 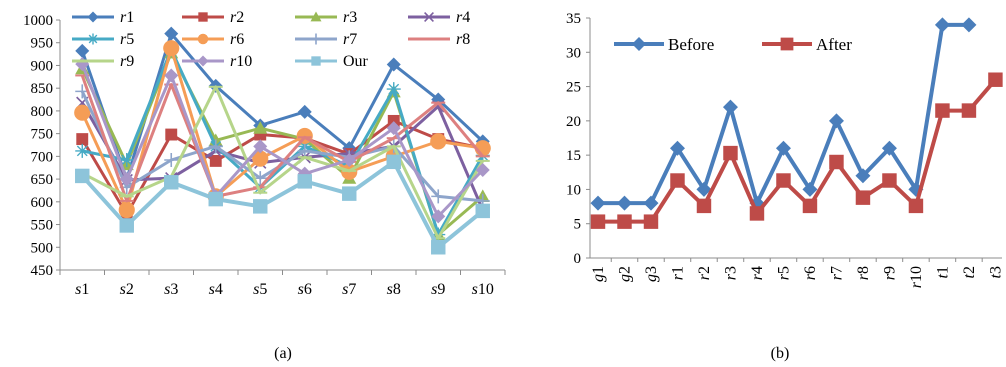 What do you see at coordinates (271, 39) in the screenshot?
I see `legend-a: r1 r2 r3 r4 r5 r6 r7 r8 r9 r10 Our` at bounding box center [271, 39].